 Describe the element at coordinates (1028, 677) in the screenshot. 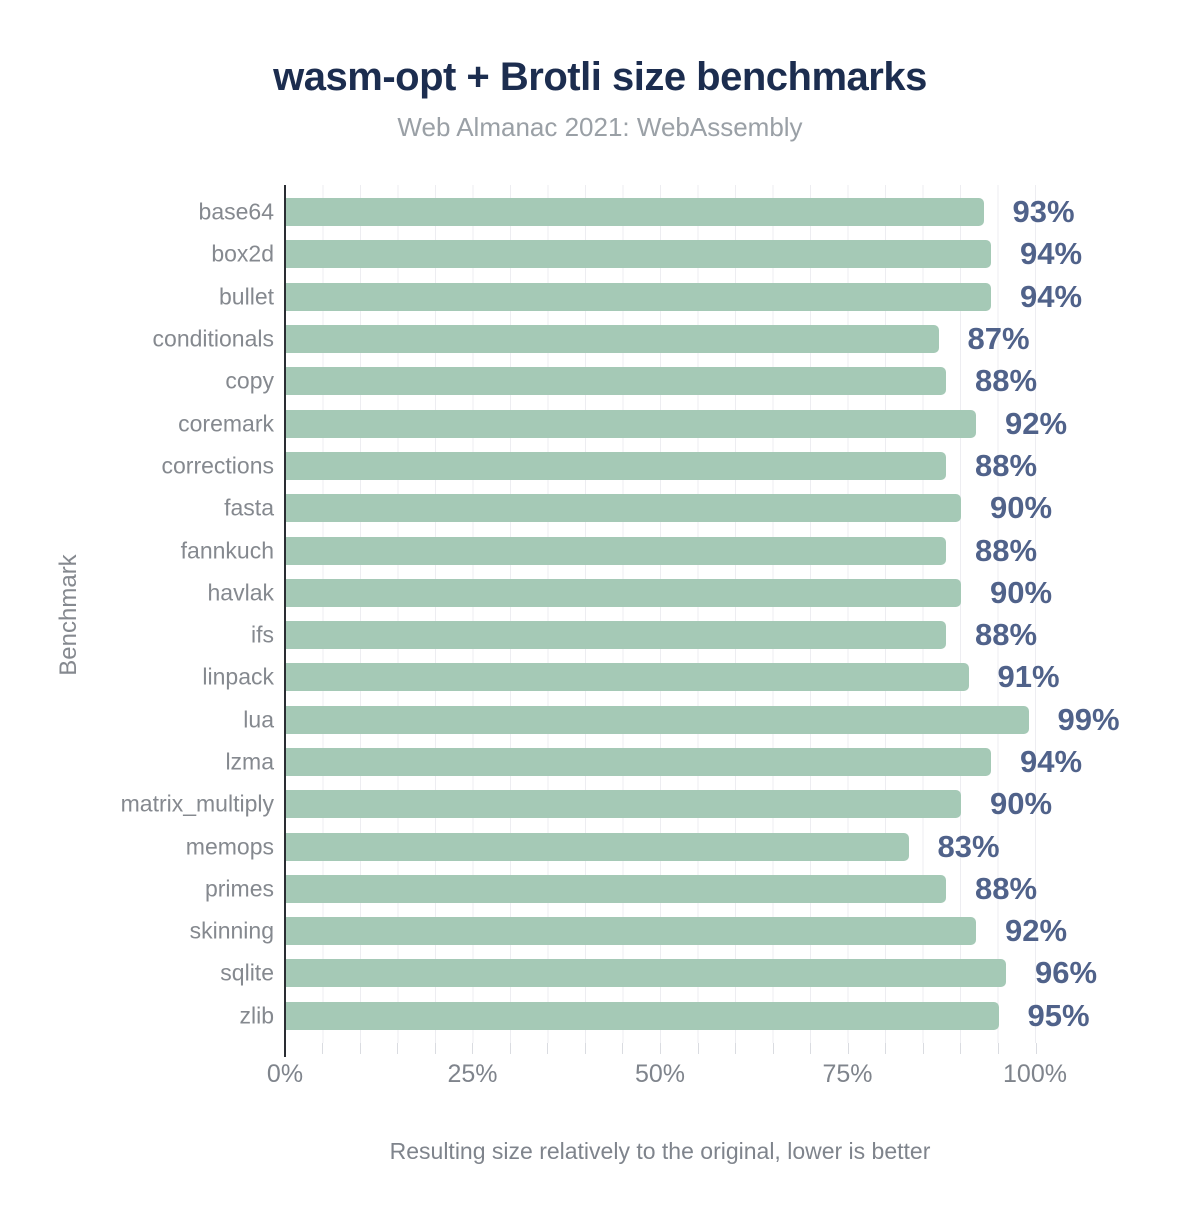

I see `value-label: 91%` at that location.